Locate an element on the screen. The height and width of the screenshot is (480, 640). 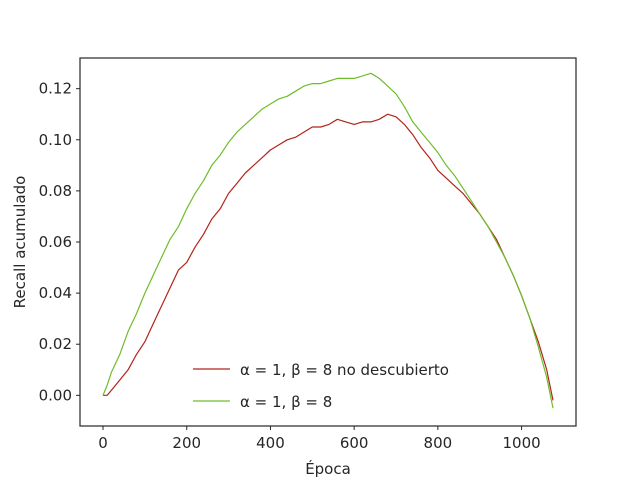
y-tick-label: 0.10 is located at coordinates (55, 140).